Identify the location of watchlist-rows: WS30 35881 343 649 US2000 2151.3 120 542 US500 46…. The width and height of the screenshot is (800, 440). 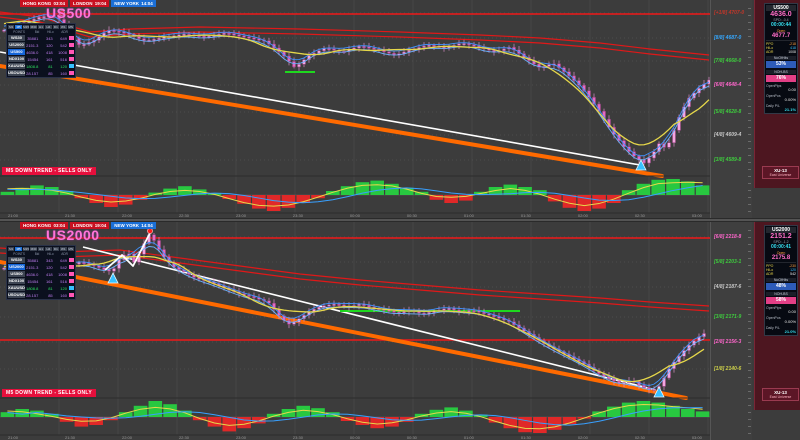
(41, 55).